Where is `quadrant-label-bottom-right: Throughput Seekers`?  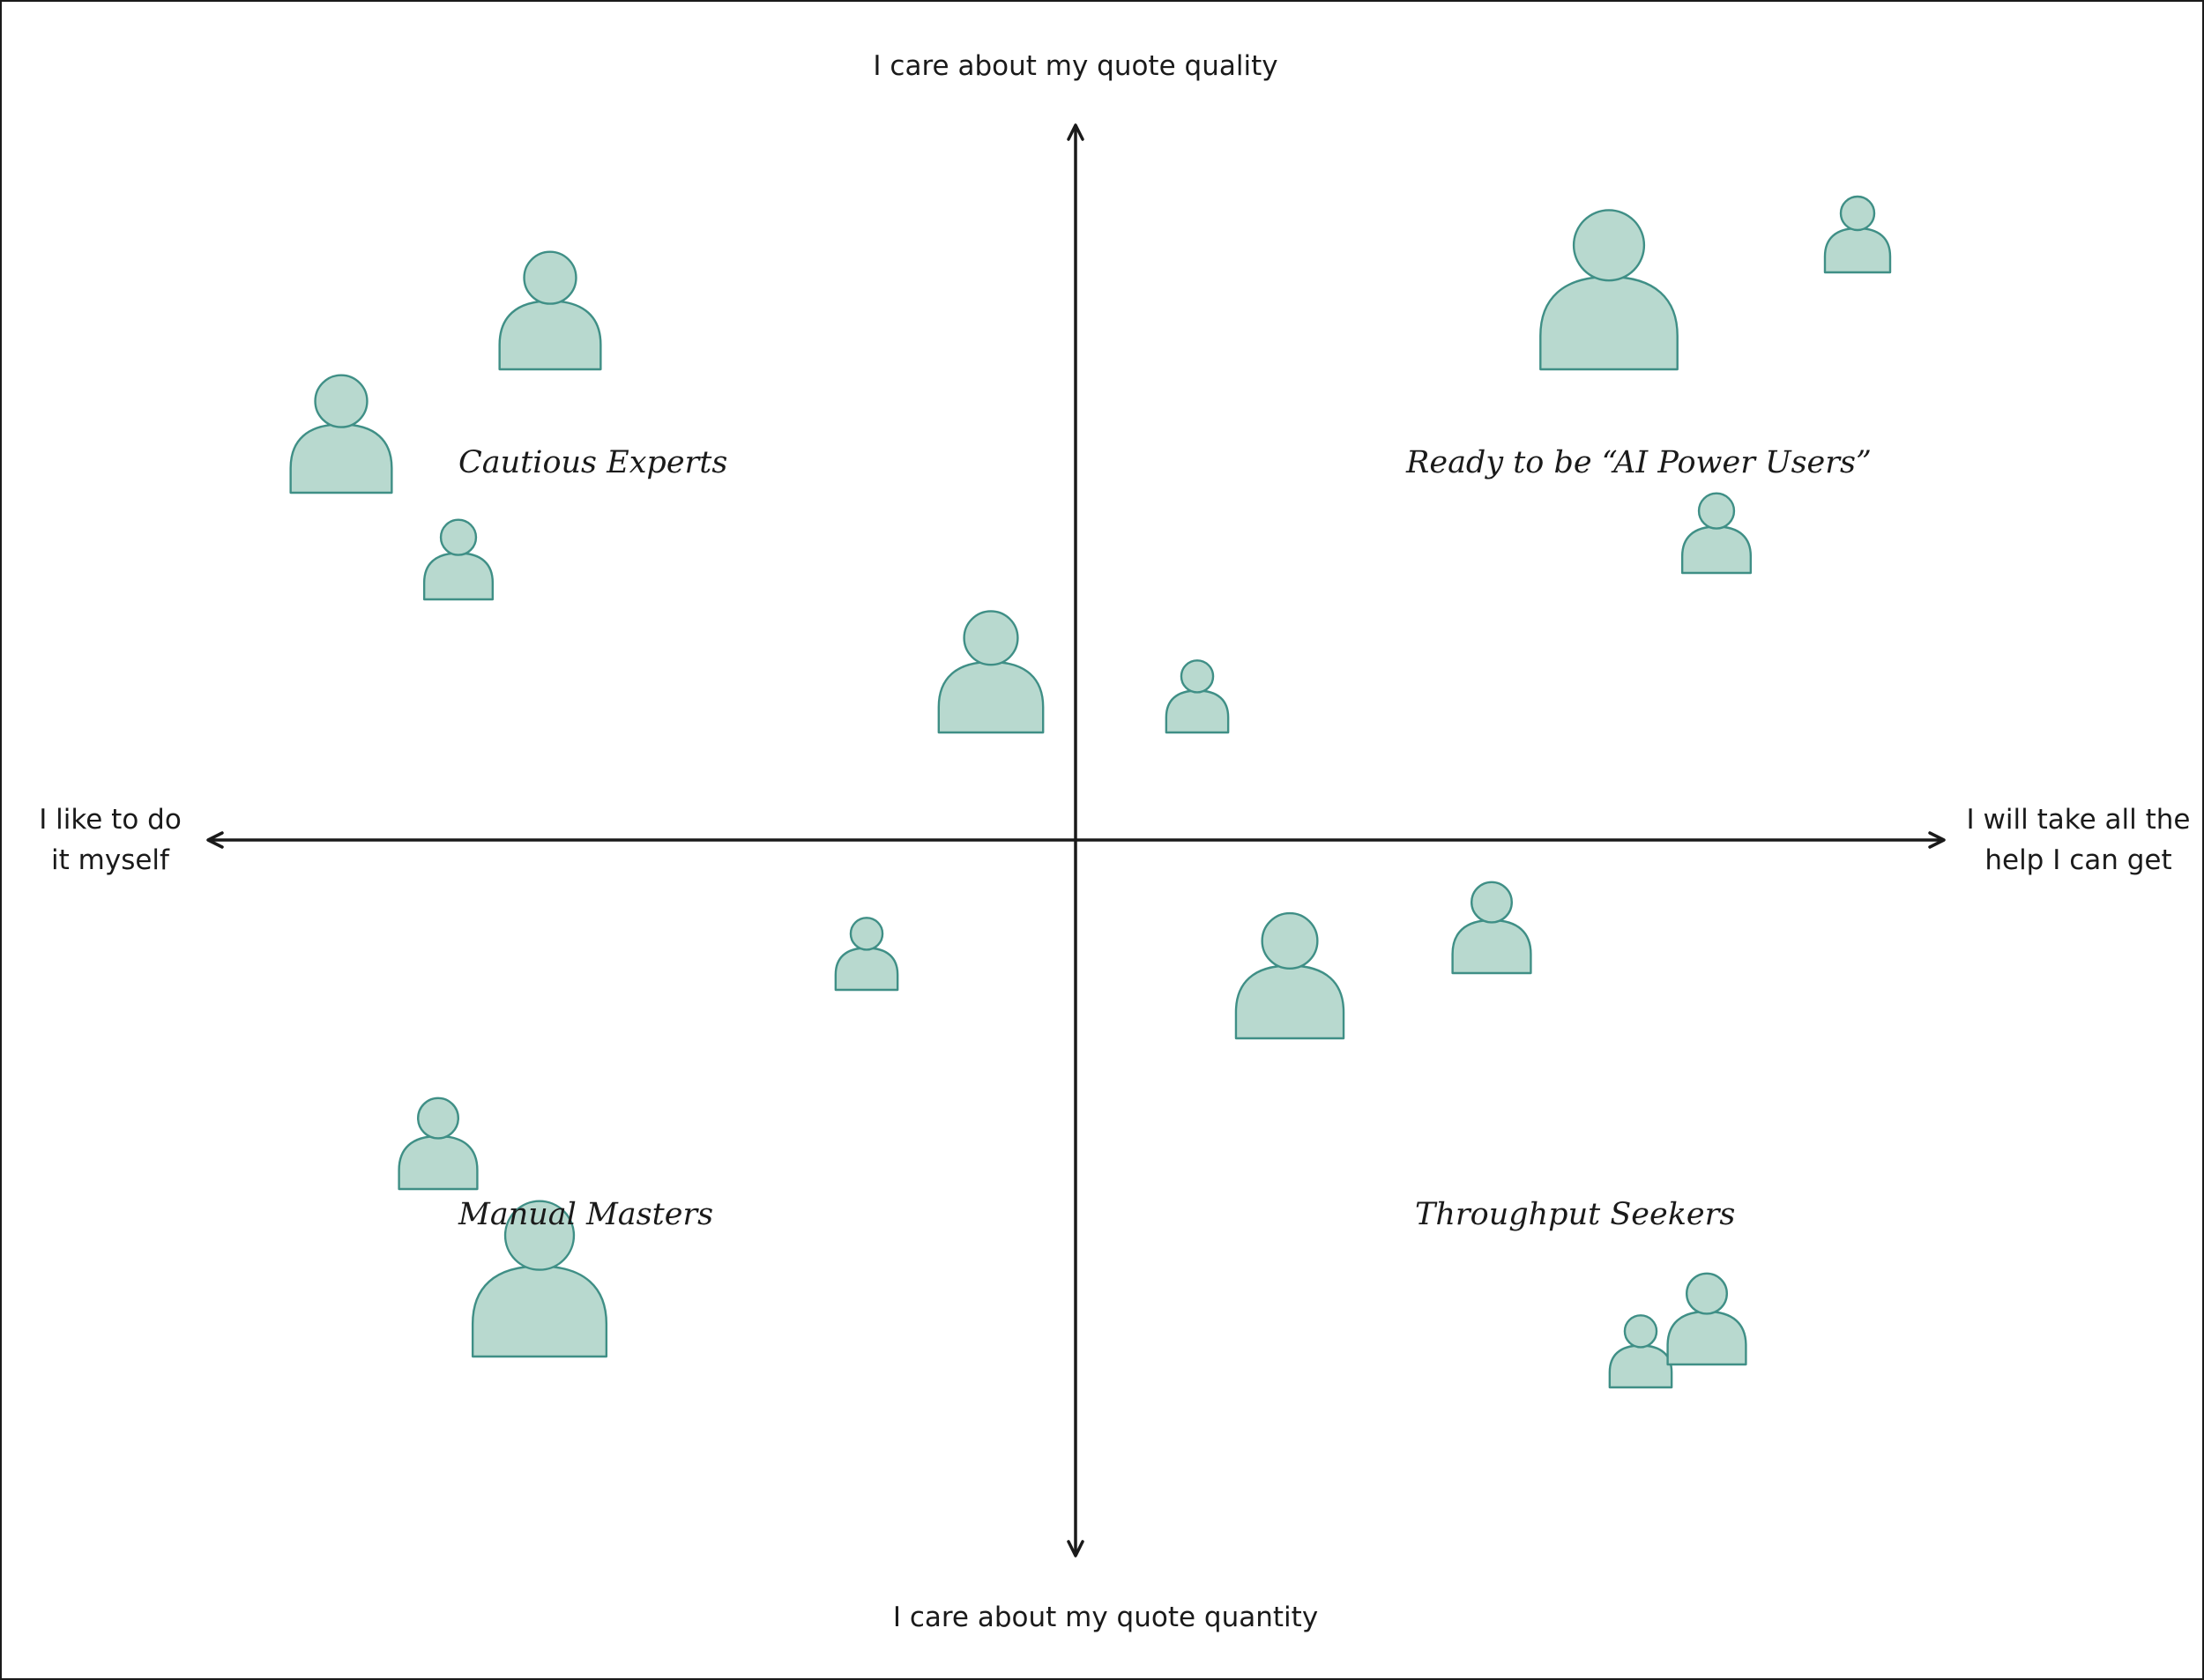 quadrant-label-bottom-right: Throughput Seekers is located at coordinates (1575, 1214).